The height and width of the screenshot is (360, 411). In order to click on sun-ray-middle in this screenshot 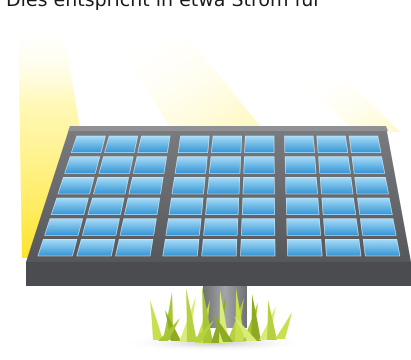, I will do `click(191, 84)`.